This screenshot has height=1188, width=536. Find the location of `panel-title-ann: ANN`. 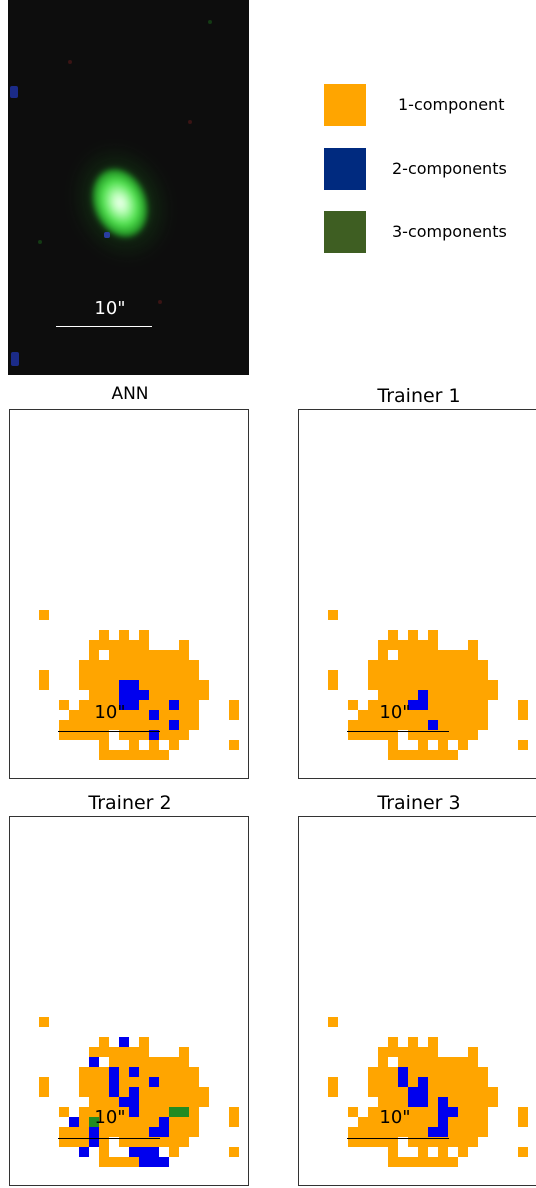

panel-title-ann: ANN is located at coordinates (130, 394).